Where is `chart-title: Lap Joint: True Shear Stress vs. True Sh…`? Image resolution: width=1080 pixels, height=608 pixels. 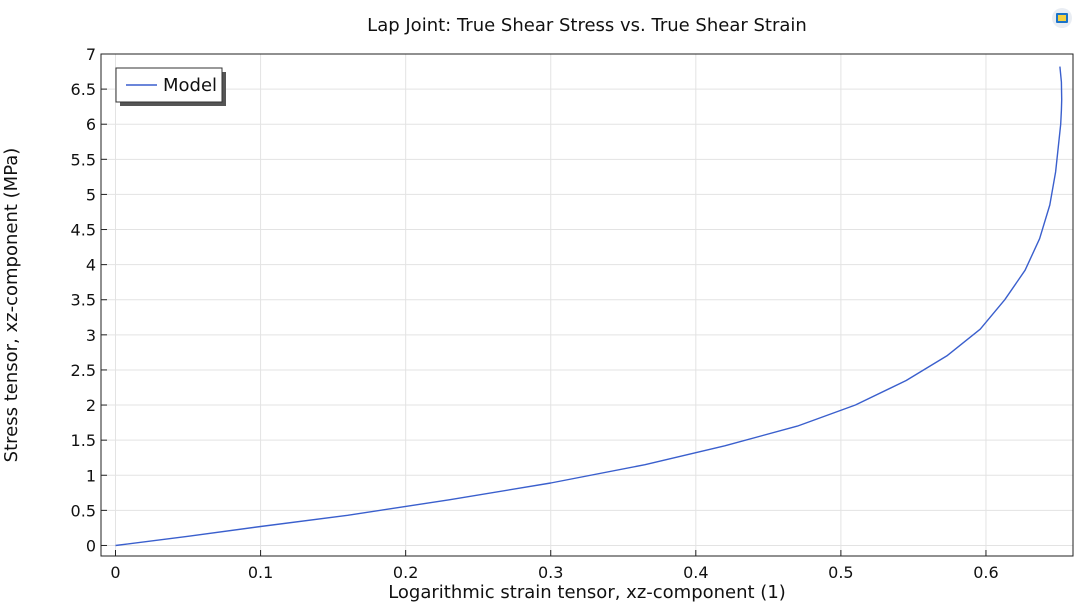 chart-title: Lap Joint: True Shear Stress vs. True Sh… is located at coordinates (587, 25).